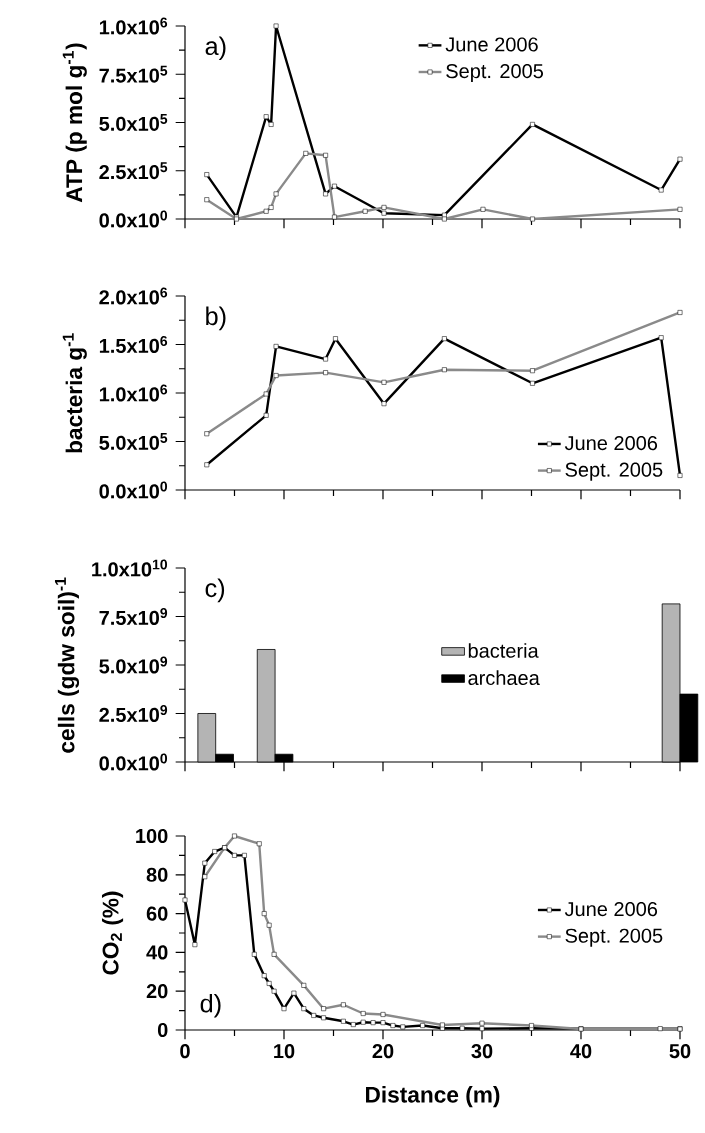  Describe the element at coordinates (133, 344) in the screenshot. I see `y-tick-label: 1.5x10$^{6}$` at that location.